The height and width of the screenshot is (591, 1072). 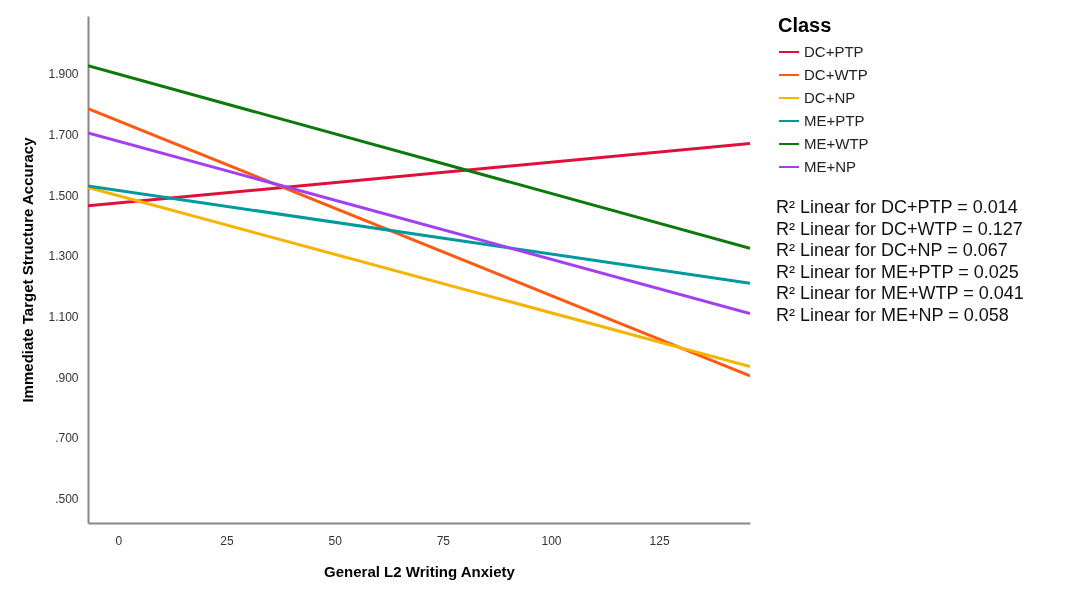 I want to click on y-tick-label: .500, so click(x=67, y=499).